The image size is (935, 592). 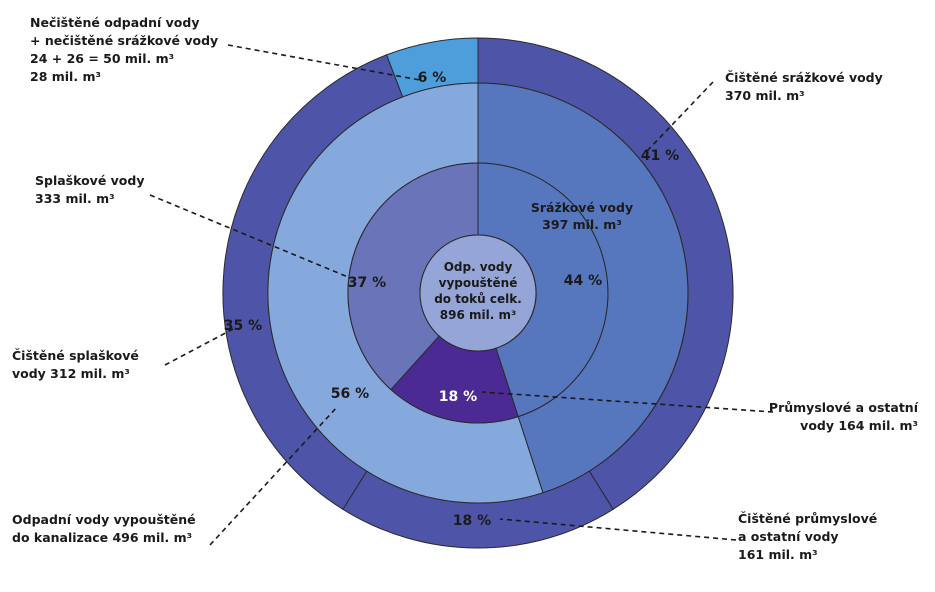 What do you see at coordinates (350, 394) in the screenshot?
I see `middle-percent-label: 56 %` at bounding box center [350, 394].